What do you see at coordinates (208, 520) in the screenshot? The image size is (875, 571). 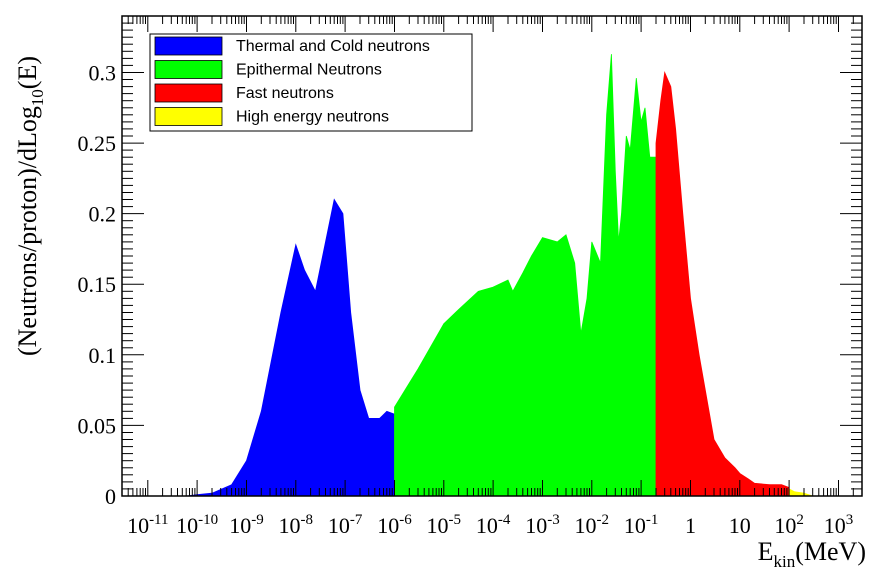 I see `x-tick-exponent: -10` at bounding box center [208, 520].